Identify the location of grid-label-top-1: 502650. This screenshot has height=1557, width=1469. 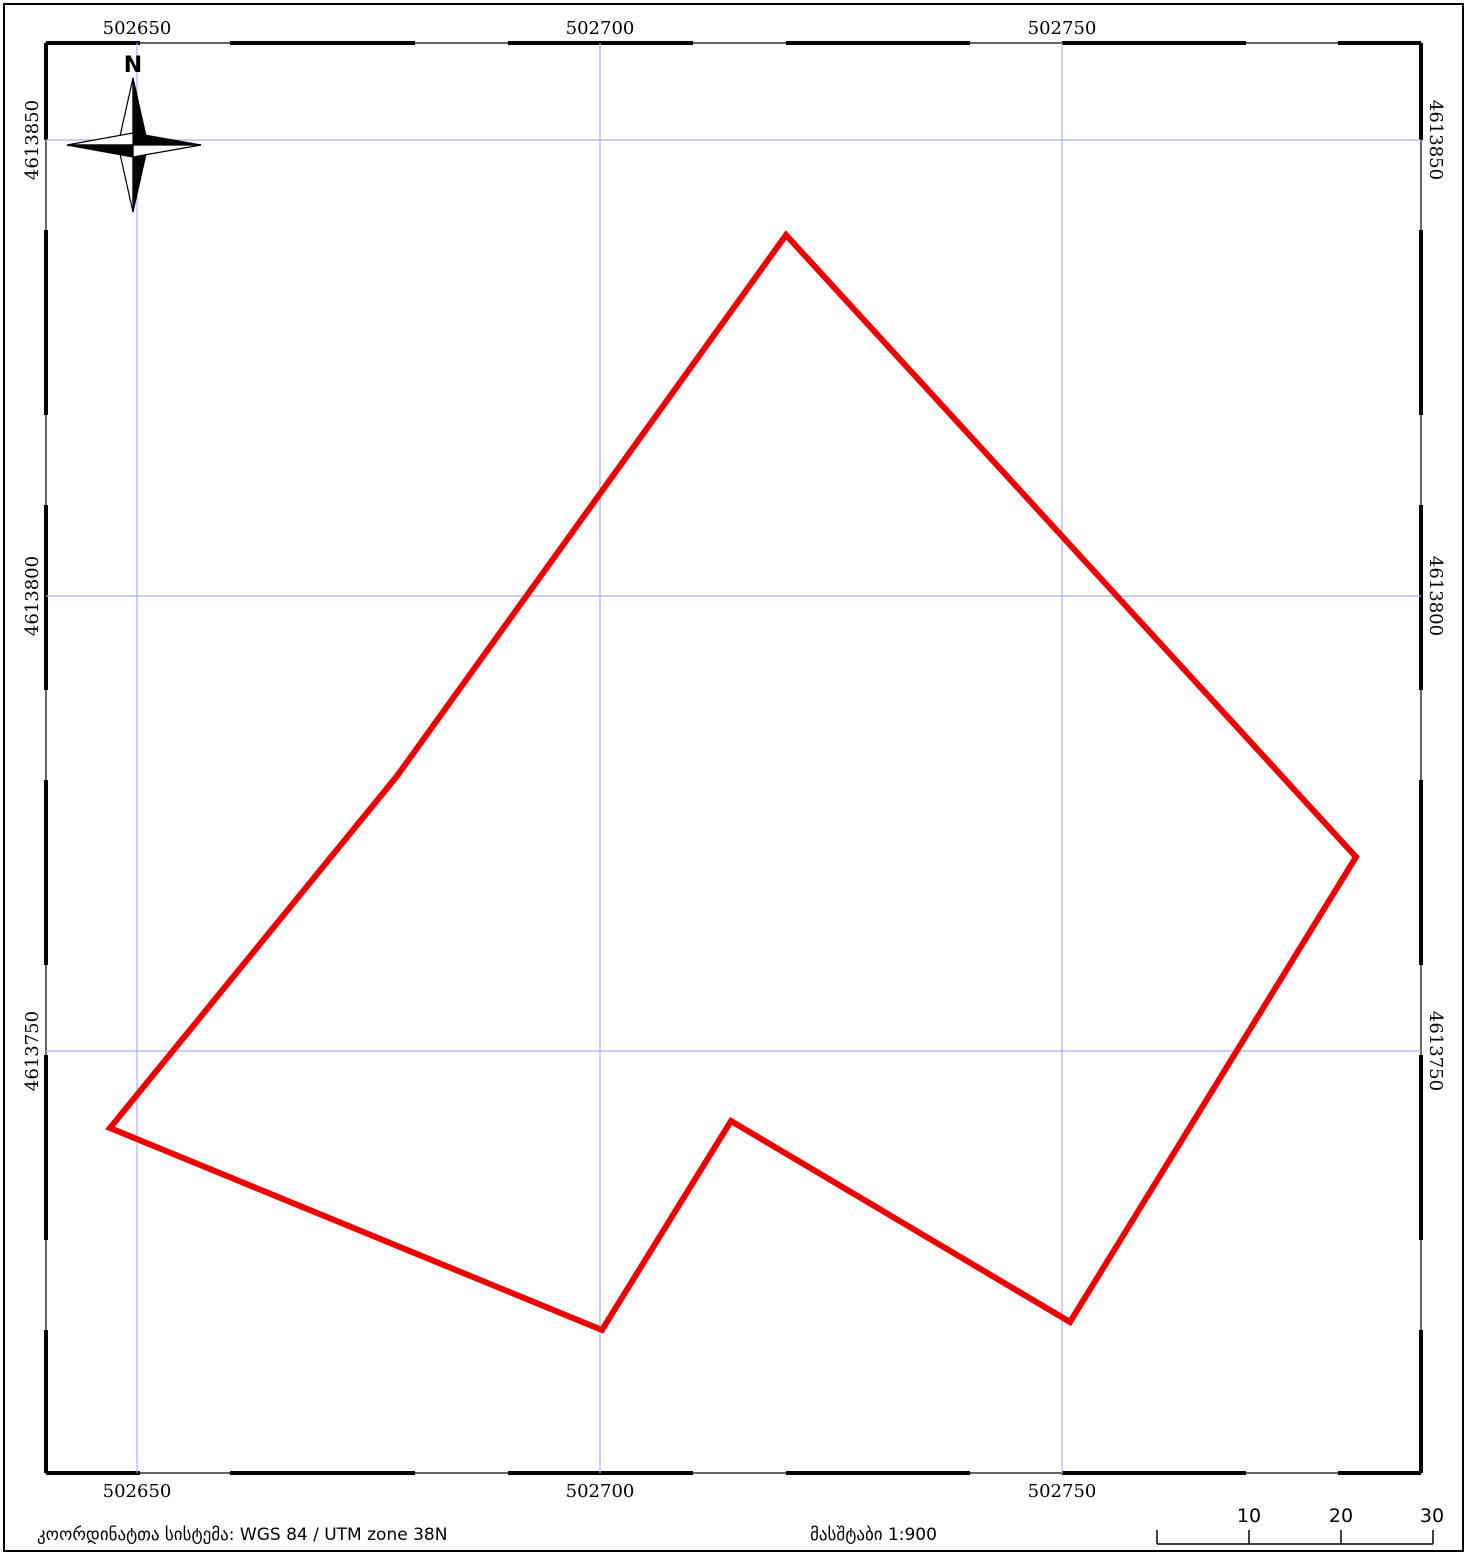
(137, 28).